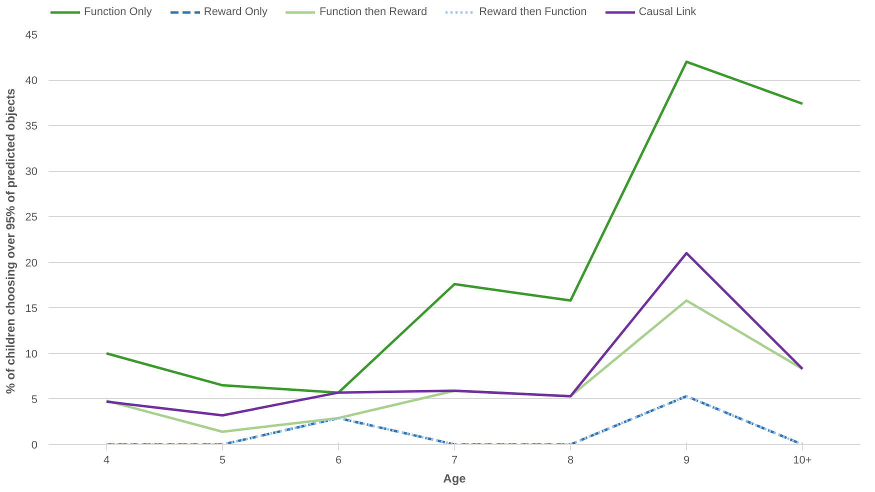  What do you see at coordinates (118, 12) in the screenshot?
I see `legend-label: Function Only` at bounding box center [118, 12].